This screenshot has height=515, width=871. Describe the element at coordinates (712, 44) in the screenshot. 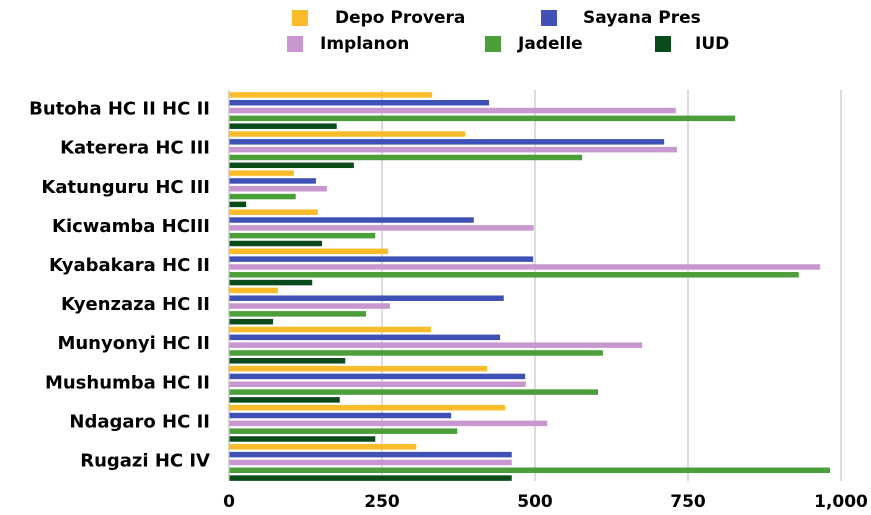

I see `legend-label: IUD` at that location.